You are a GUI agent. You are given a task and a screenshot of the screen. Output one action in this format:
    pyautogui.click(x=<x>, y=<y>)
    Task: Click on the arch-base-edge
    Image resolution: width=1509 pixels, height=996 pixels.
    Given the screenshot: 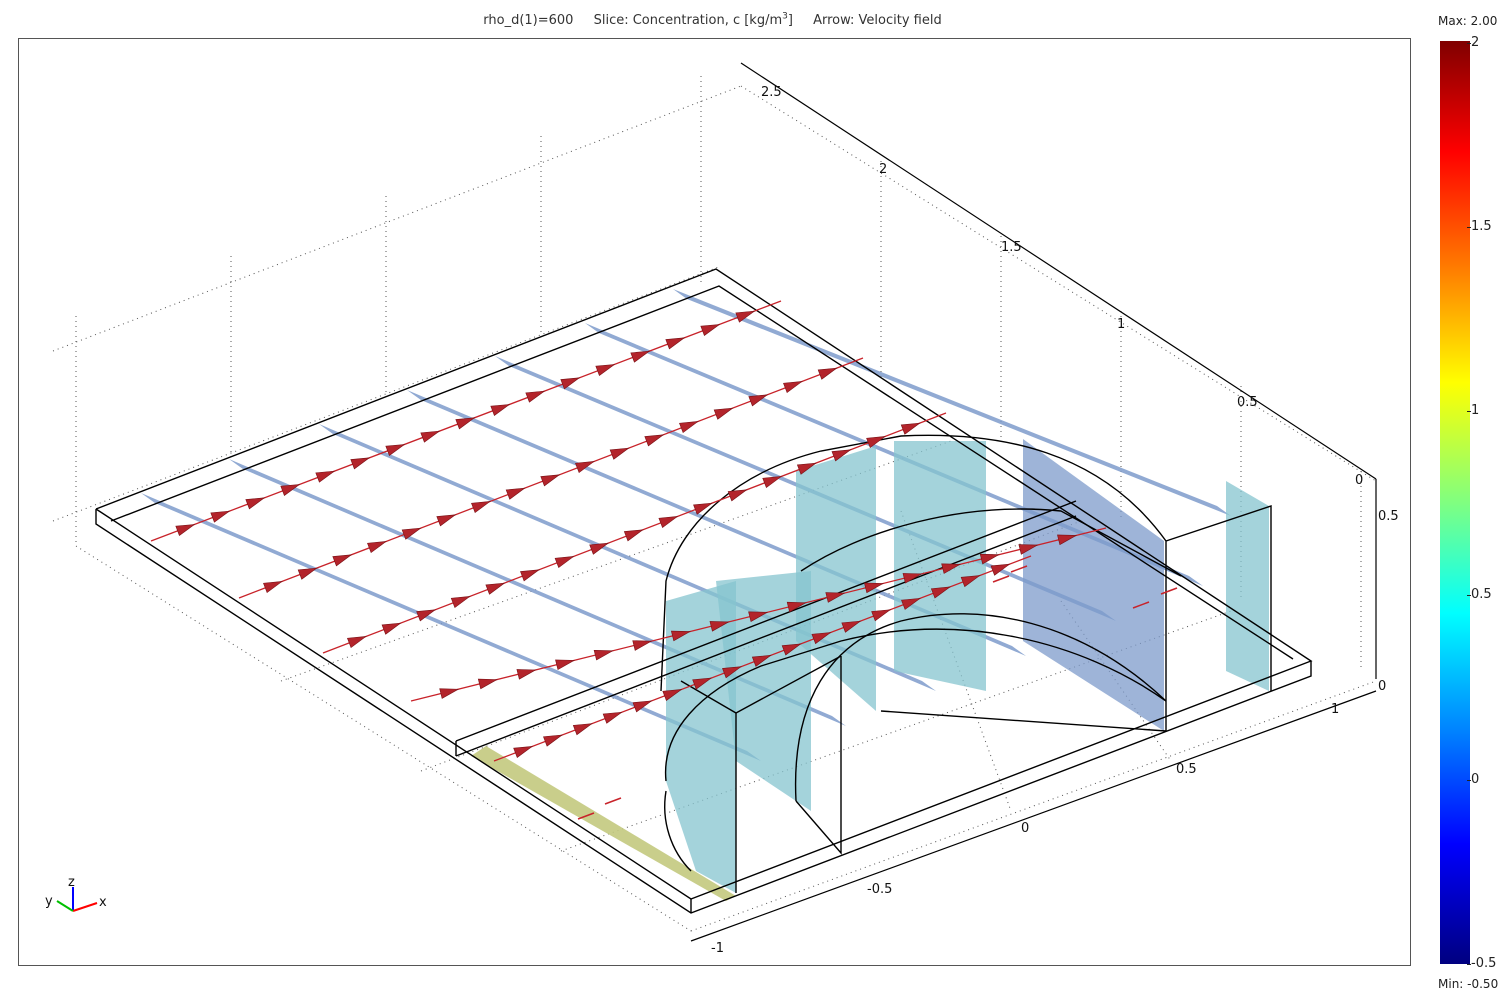 What is the action you would take?
    pyautogui.click(x=1023, y=721)
    